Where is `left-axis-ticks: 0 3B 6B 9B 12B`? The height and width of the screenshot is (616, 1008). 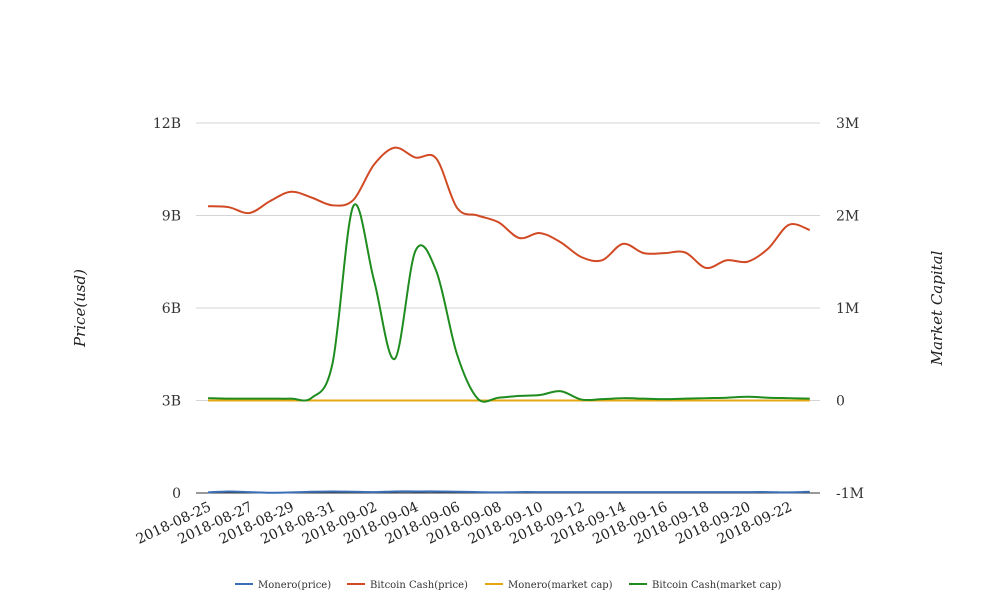
left-axis-ticks: 0 3B 6B 9B 12B is located at coordinates (167, 309).